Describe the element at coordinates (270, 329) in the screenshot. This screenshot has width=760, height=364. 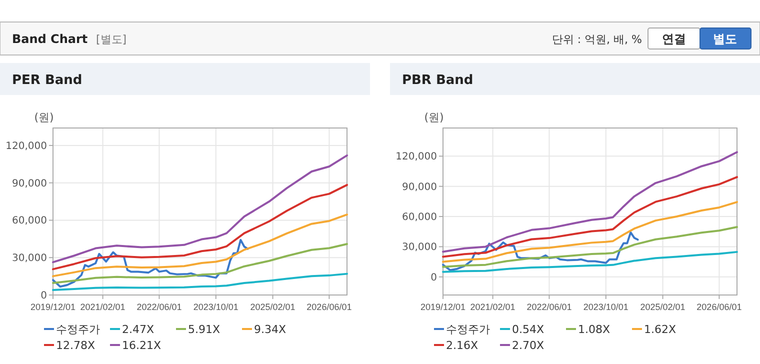
I see `legend-label: 9.34X` at that location.